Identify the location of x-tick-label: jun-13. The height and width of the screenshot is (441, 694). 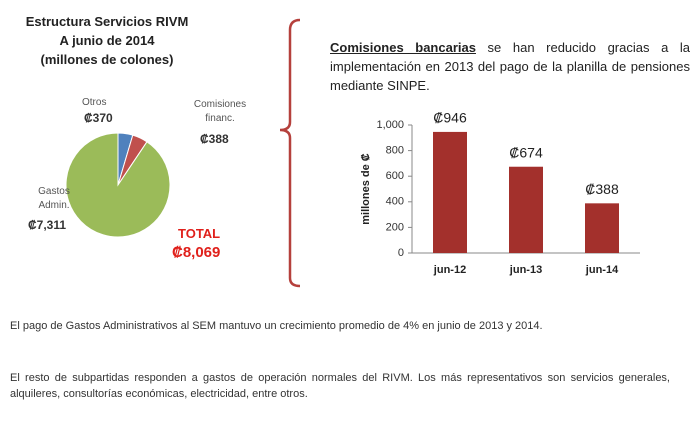
(525, 270).